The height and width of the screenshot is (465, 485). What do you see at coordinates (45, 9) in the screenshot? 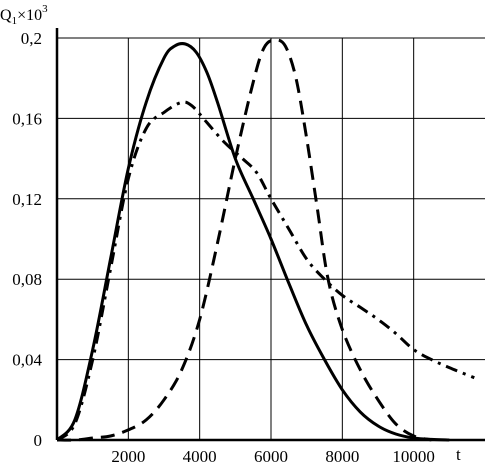
I see `y-label-sup: 3` at bounding box center [45, 9].